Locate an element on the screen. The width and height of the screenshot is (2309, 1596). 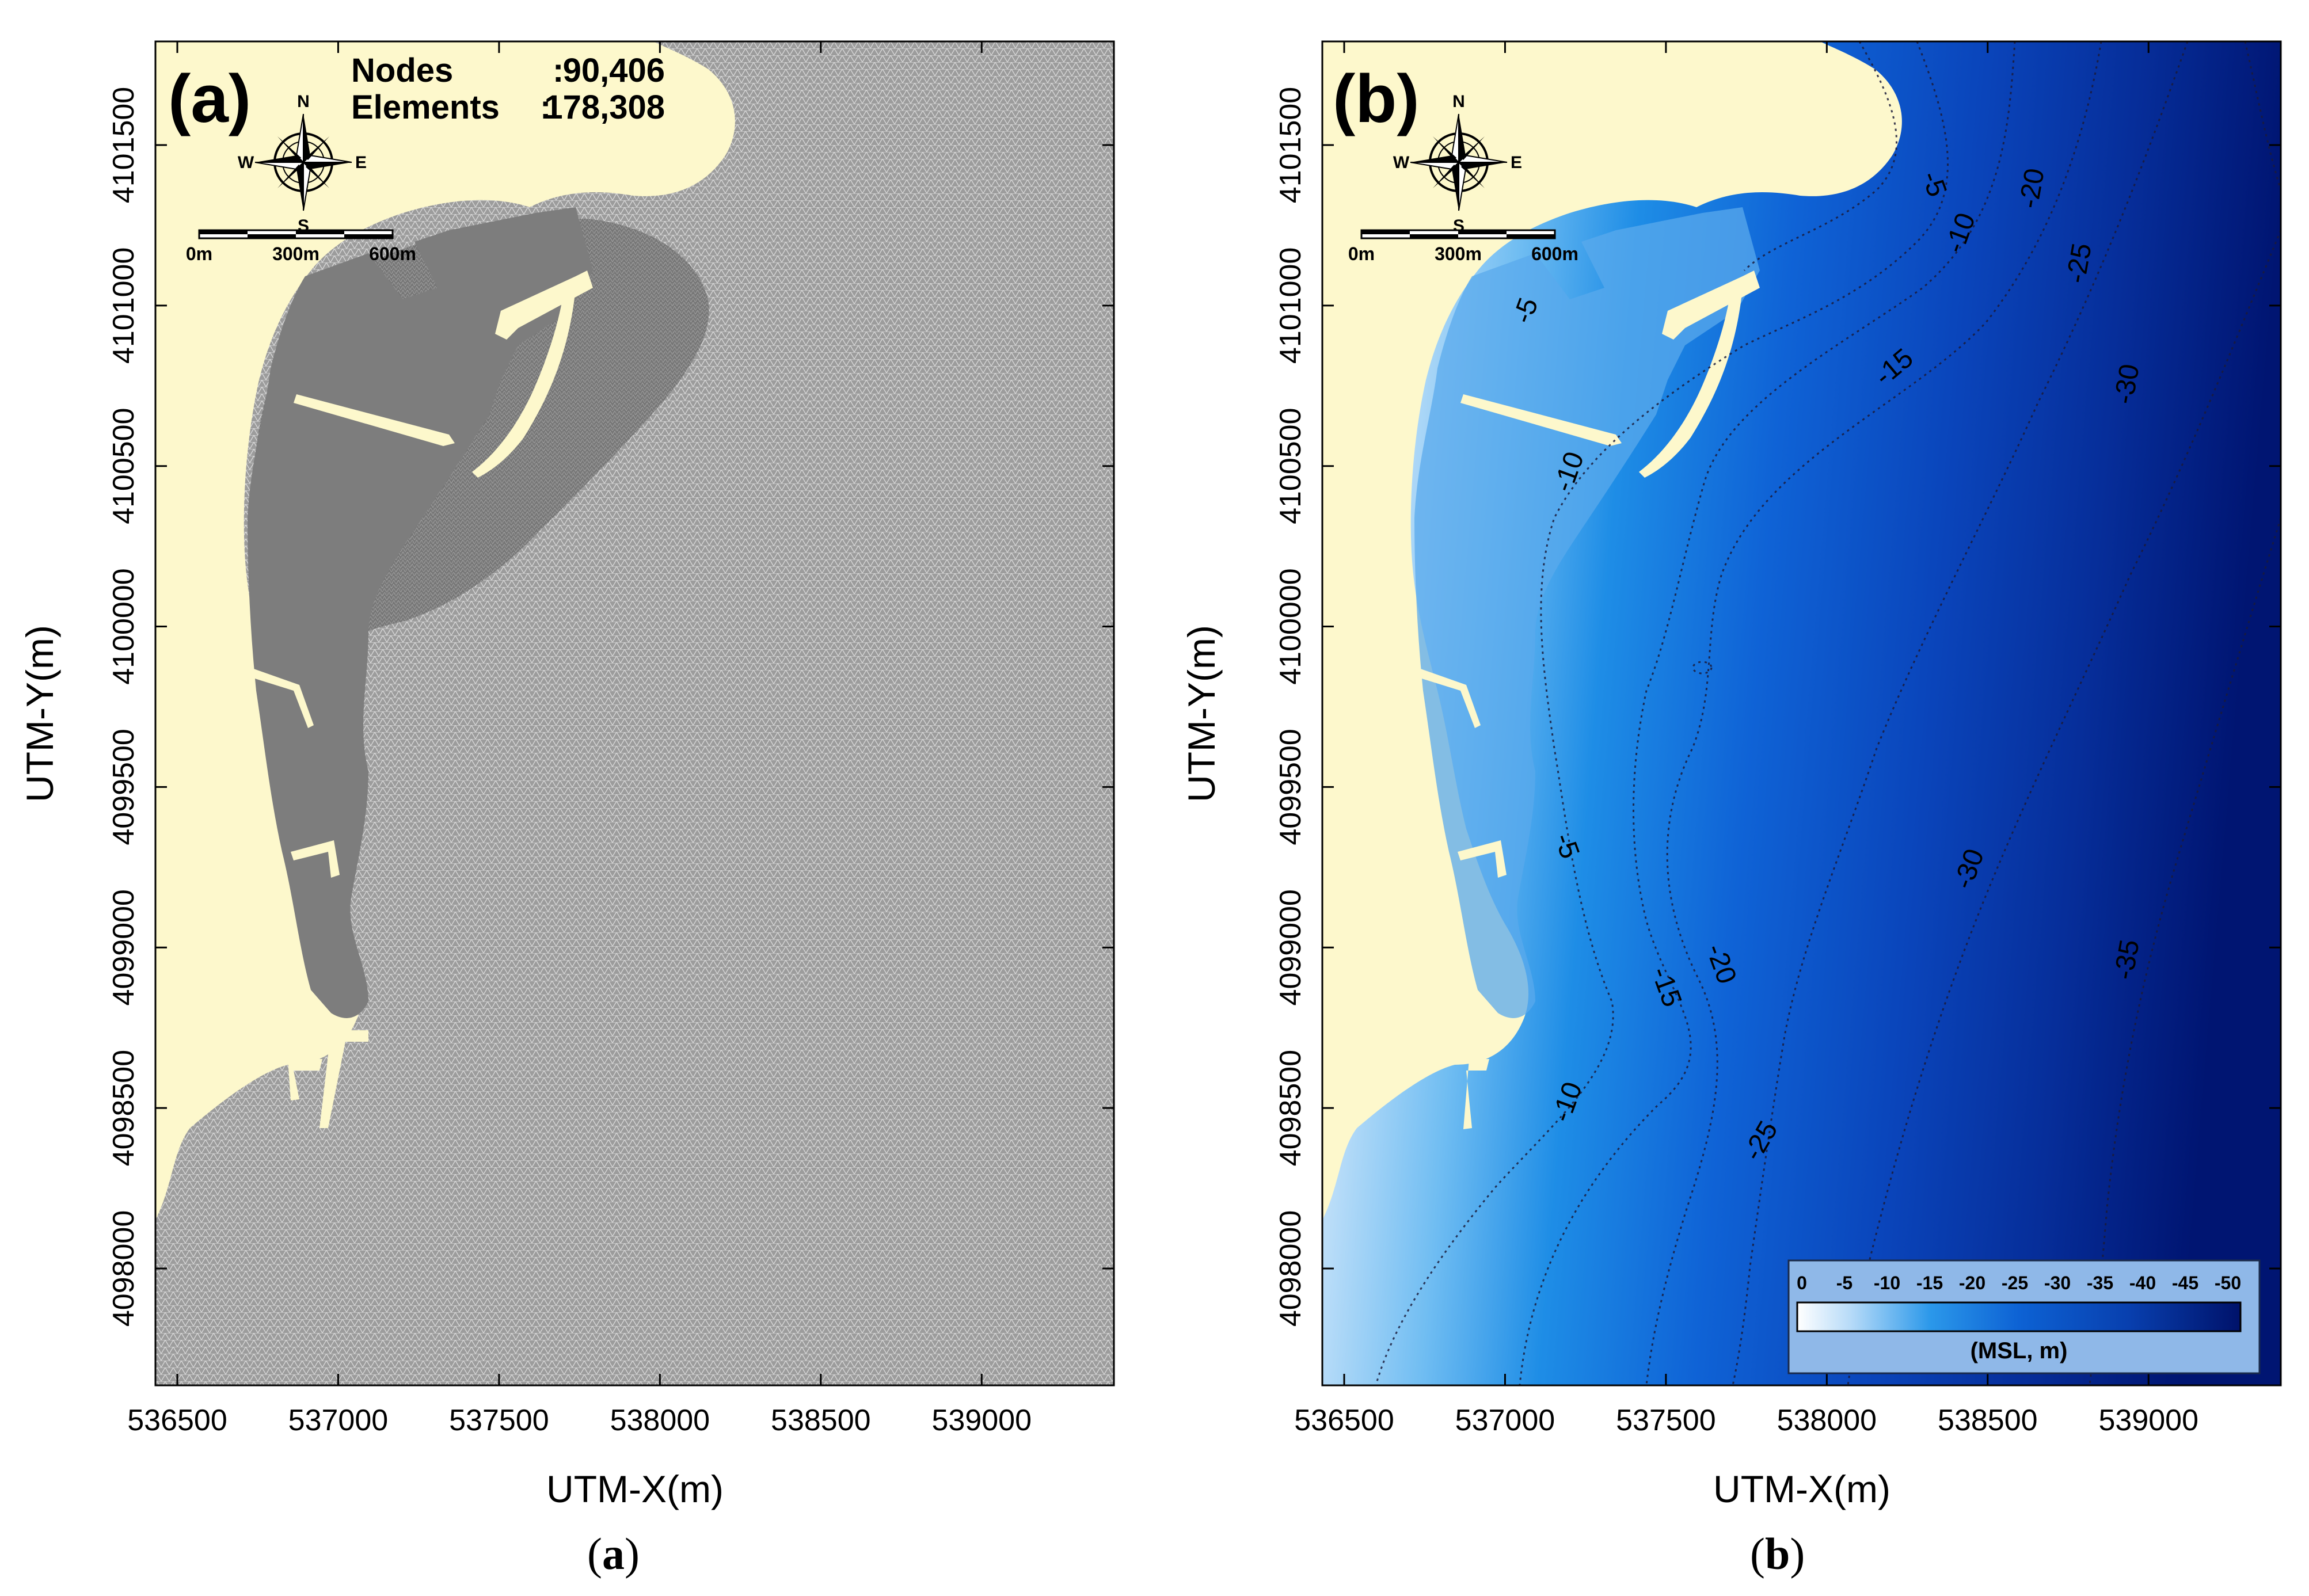
colorbar-tick-label: -35 is located at coordinates (2100, 1283).